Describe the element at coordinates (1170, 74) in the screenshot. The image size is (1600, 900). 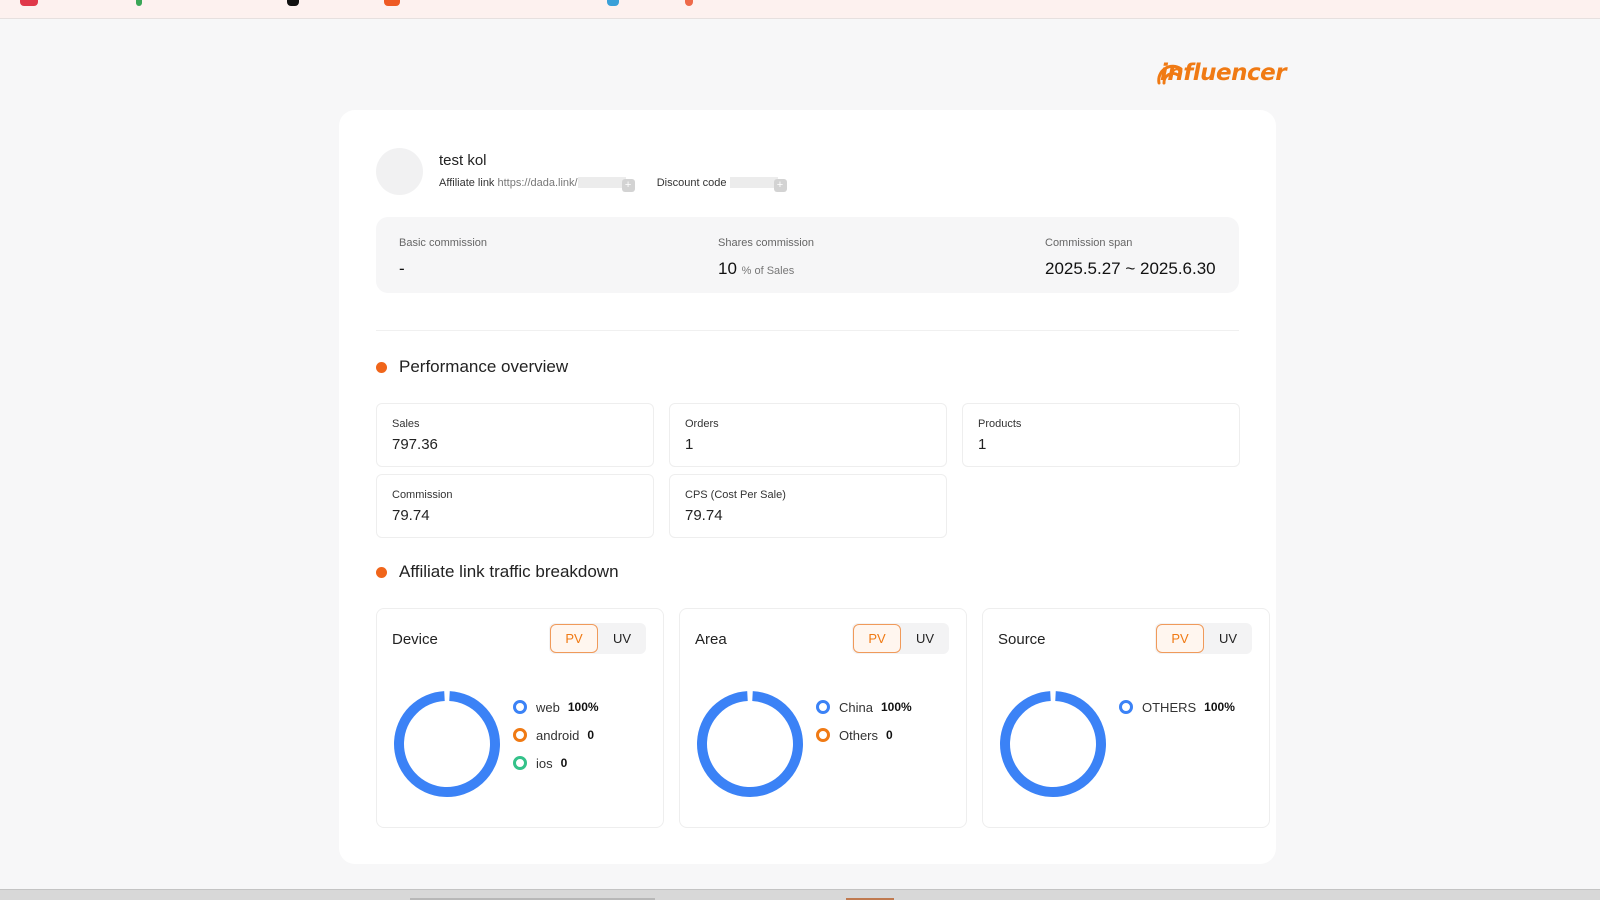
I see `influencer-logo-icon` at that location.